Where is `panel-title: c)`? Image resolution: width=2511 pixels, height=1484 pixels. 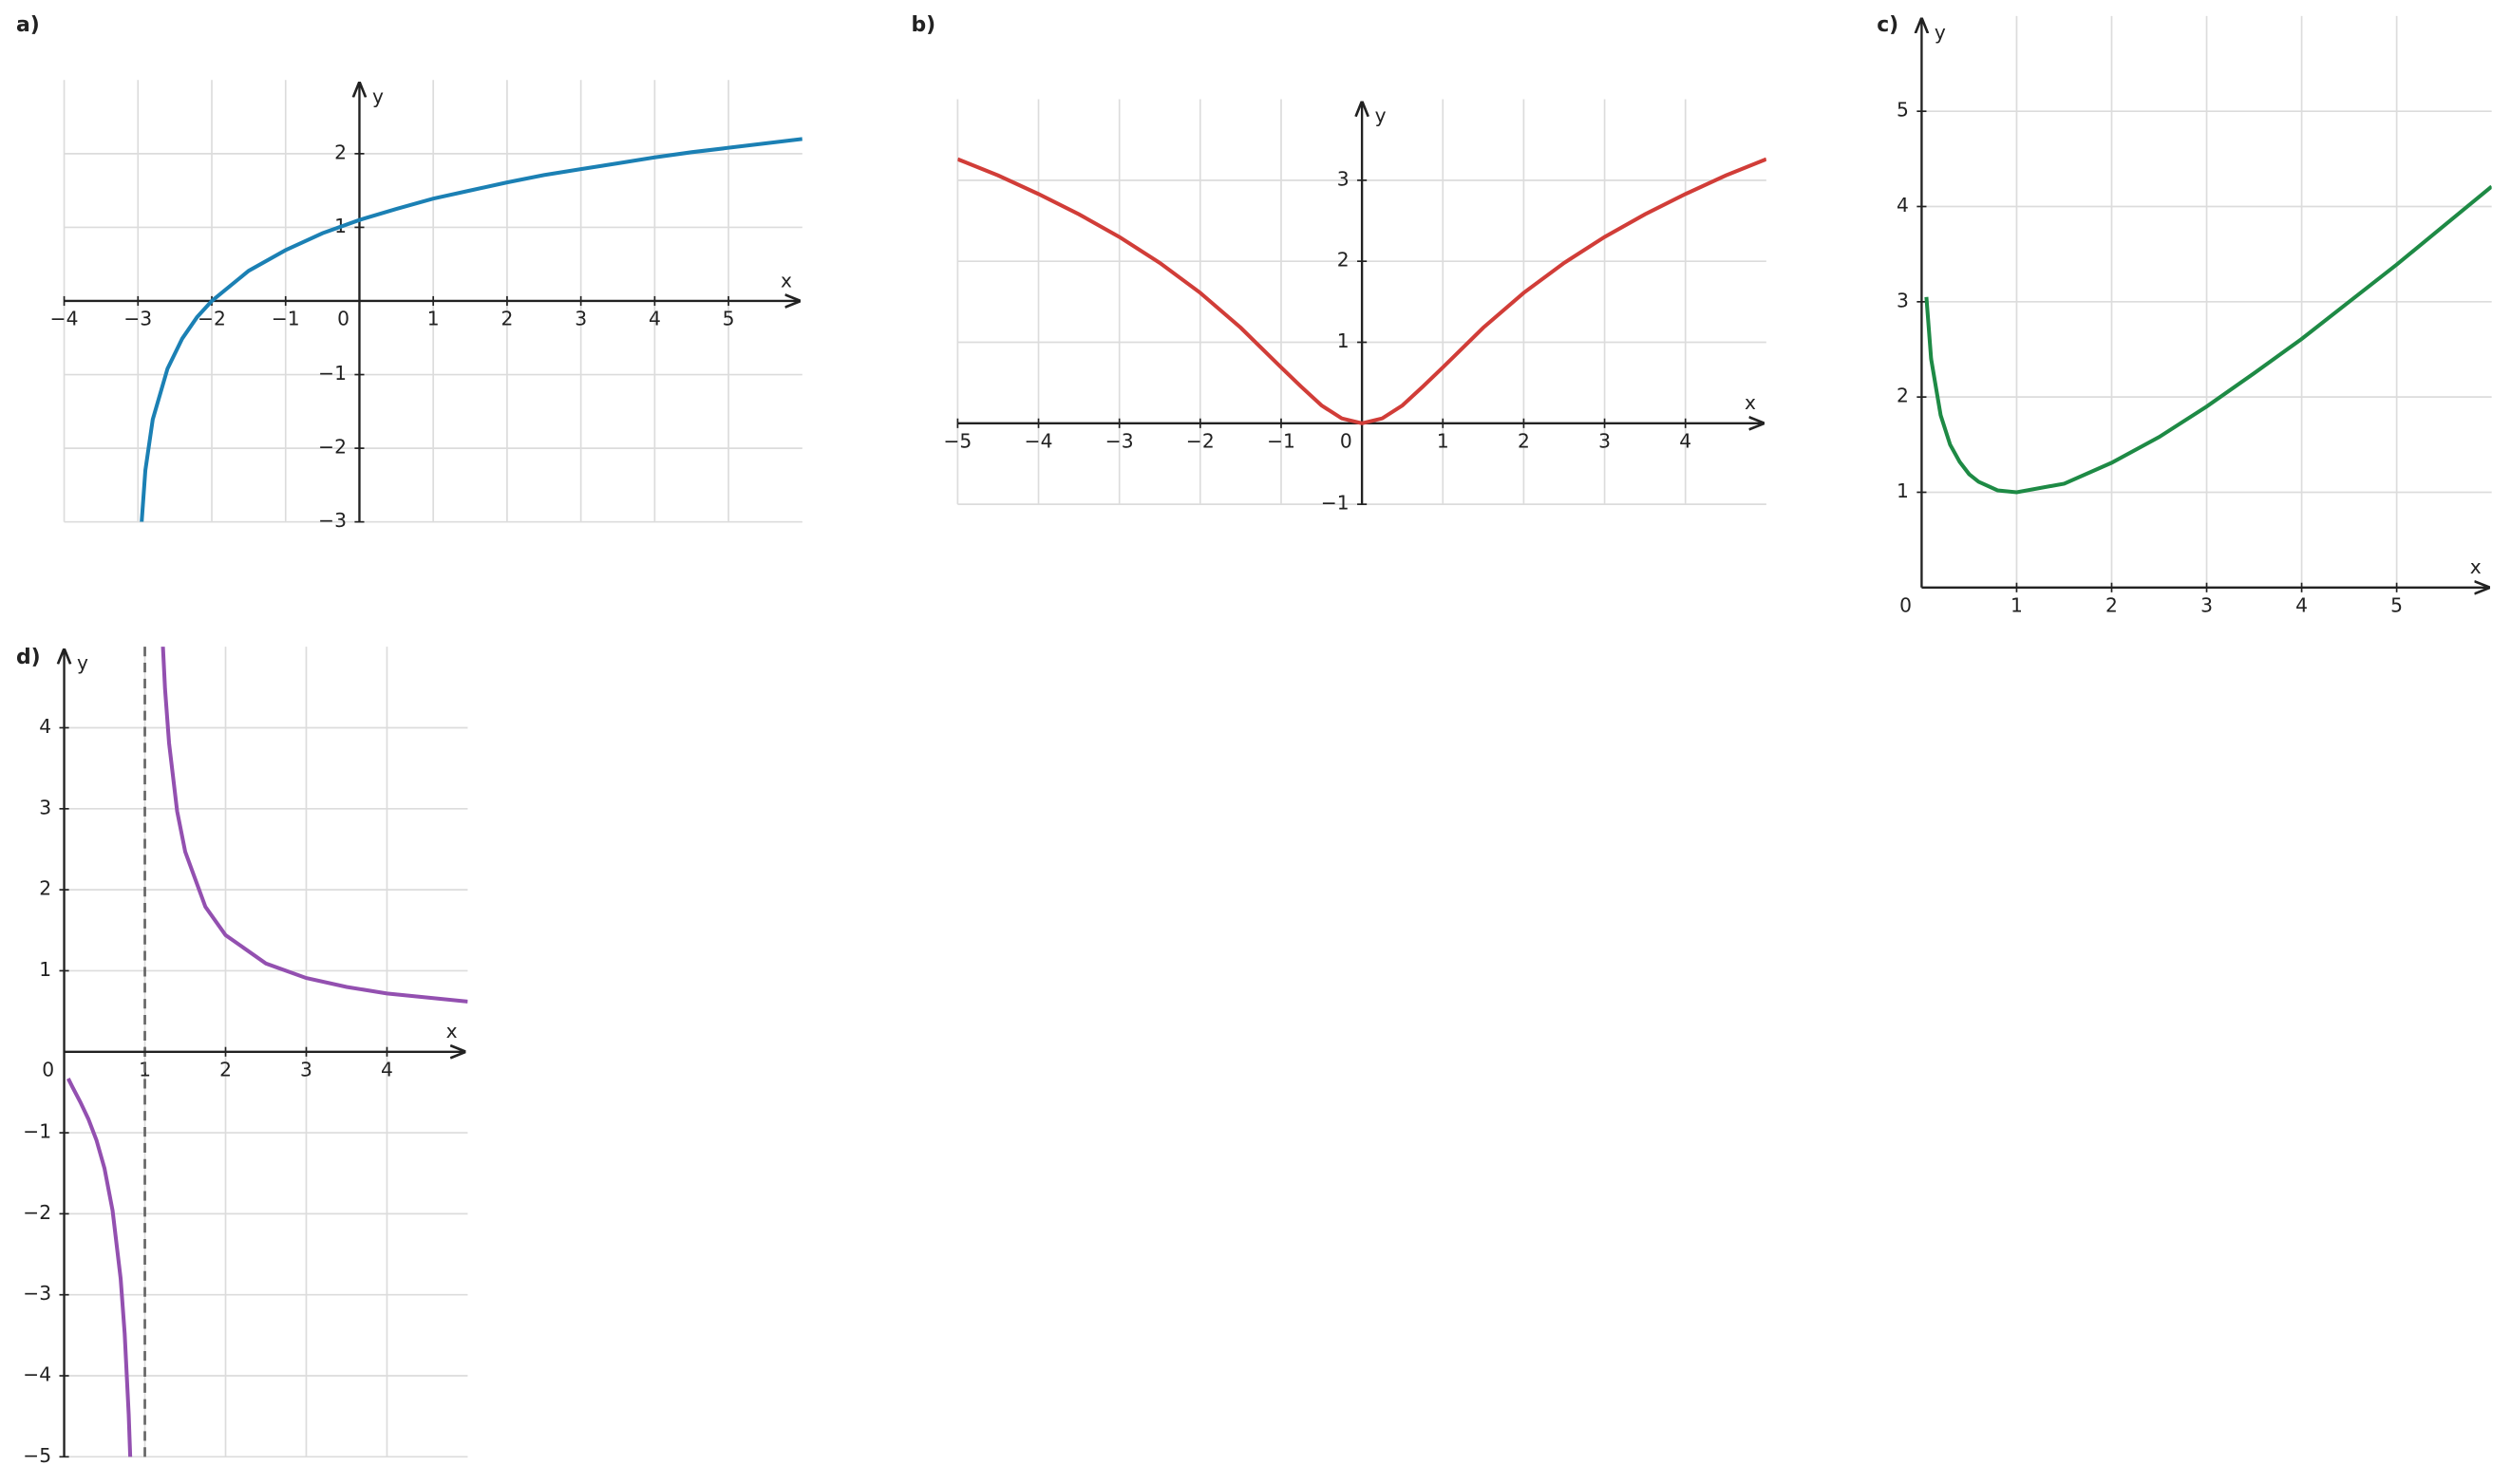
panel-title: c) is located at coordinates (1887, 25).